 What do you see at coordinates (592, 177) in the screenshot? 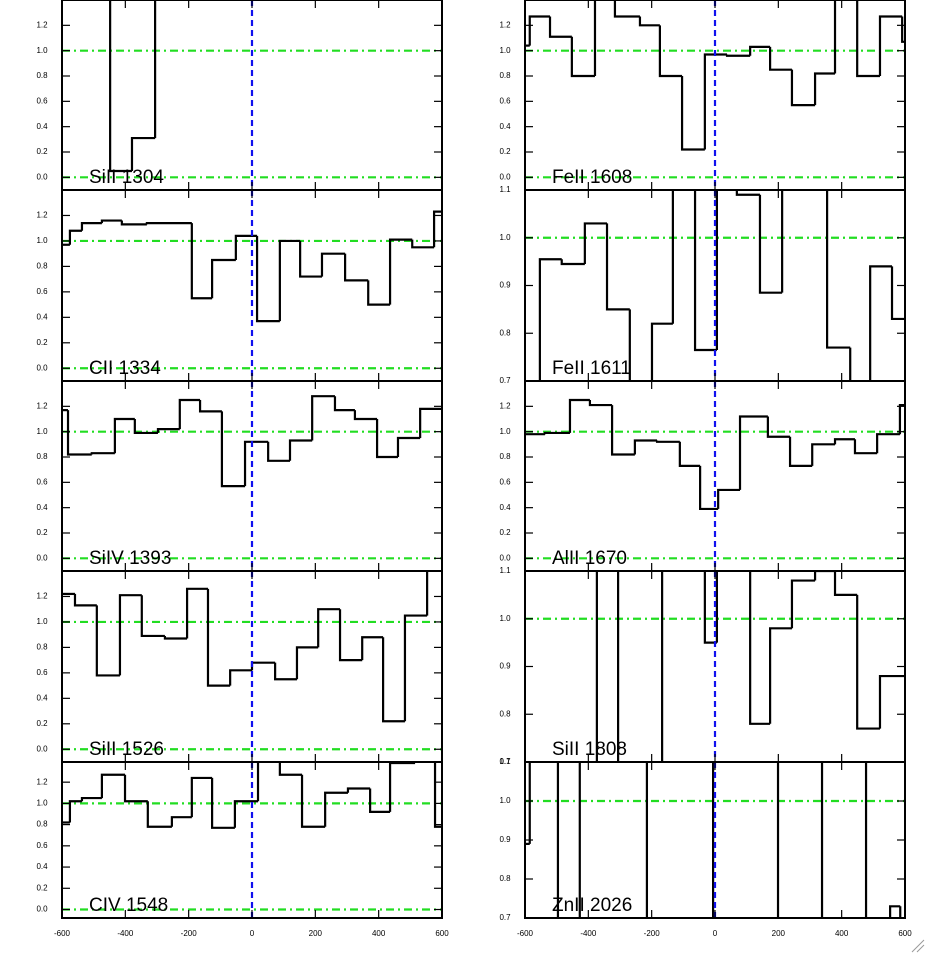
I see `line-label: FeII 1608` at bounding box center [592, 177].